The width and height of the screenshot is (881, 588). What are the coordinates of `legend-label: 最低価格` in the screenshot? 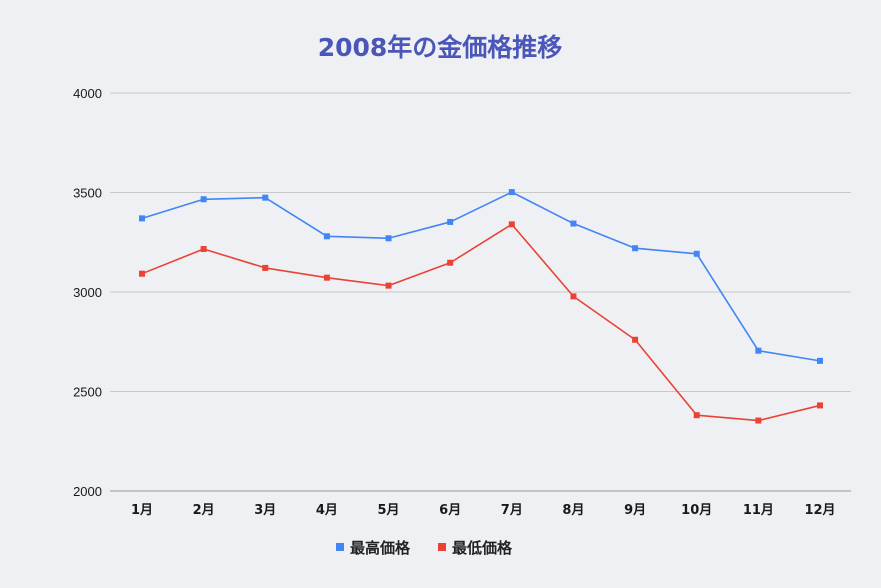 It's located at (482, 548).